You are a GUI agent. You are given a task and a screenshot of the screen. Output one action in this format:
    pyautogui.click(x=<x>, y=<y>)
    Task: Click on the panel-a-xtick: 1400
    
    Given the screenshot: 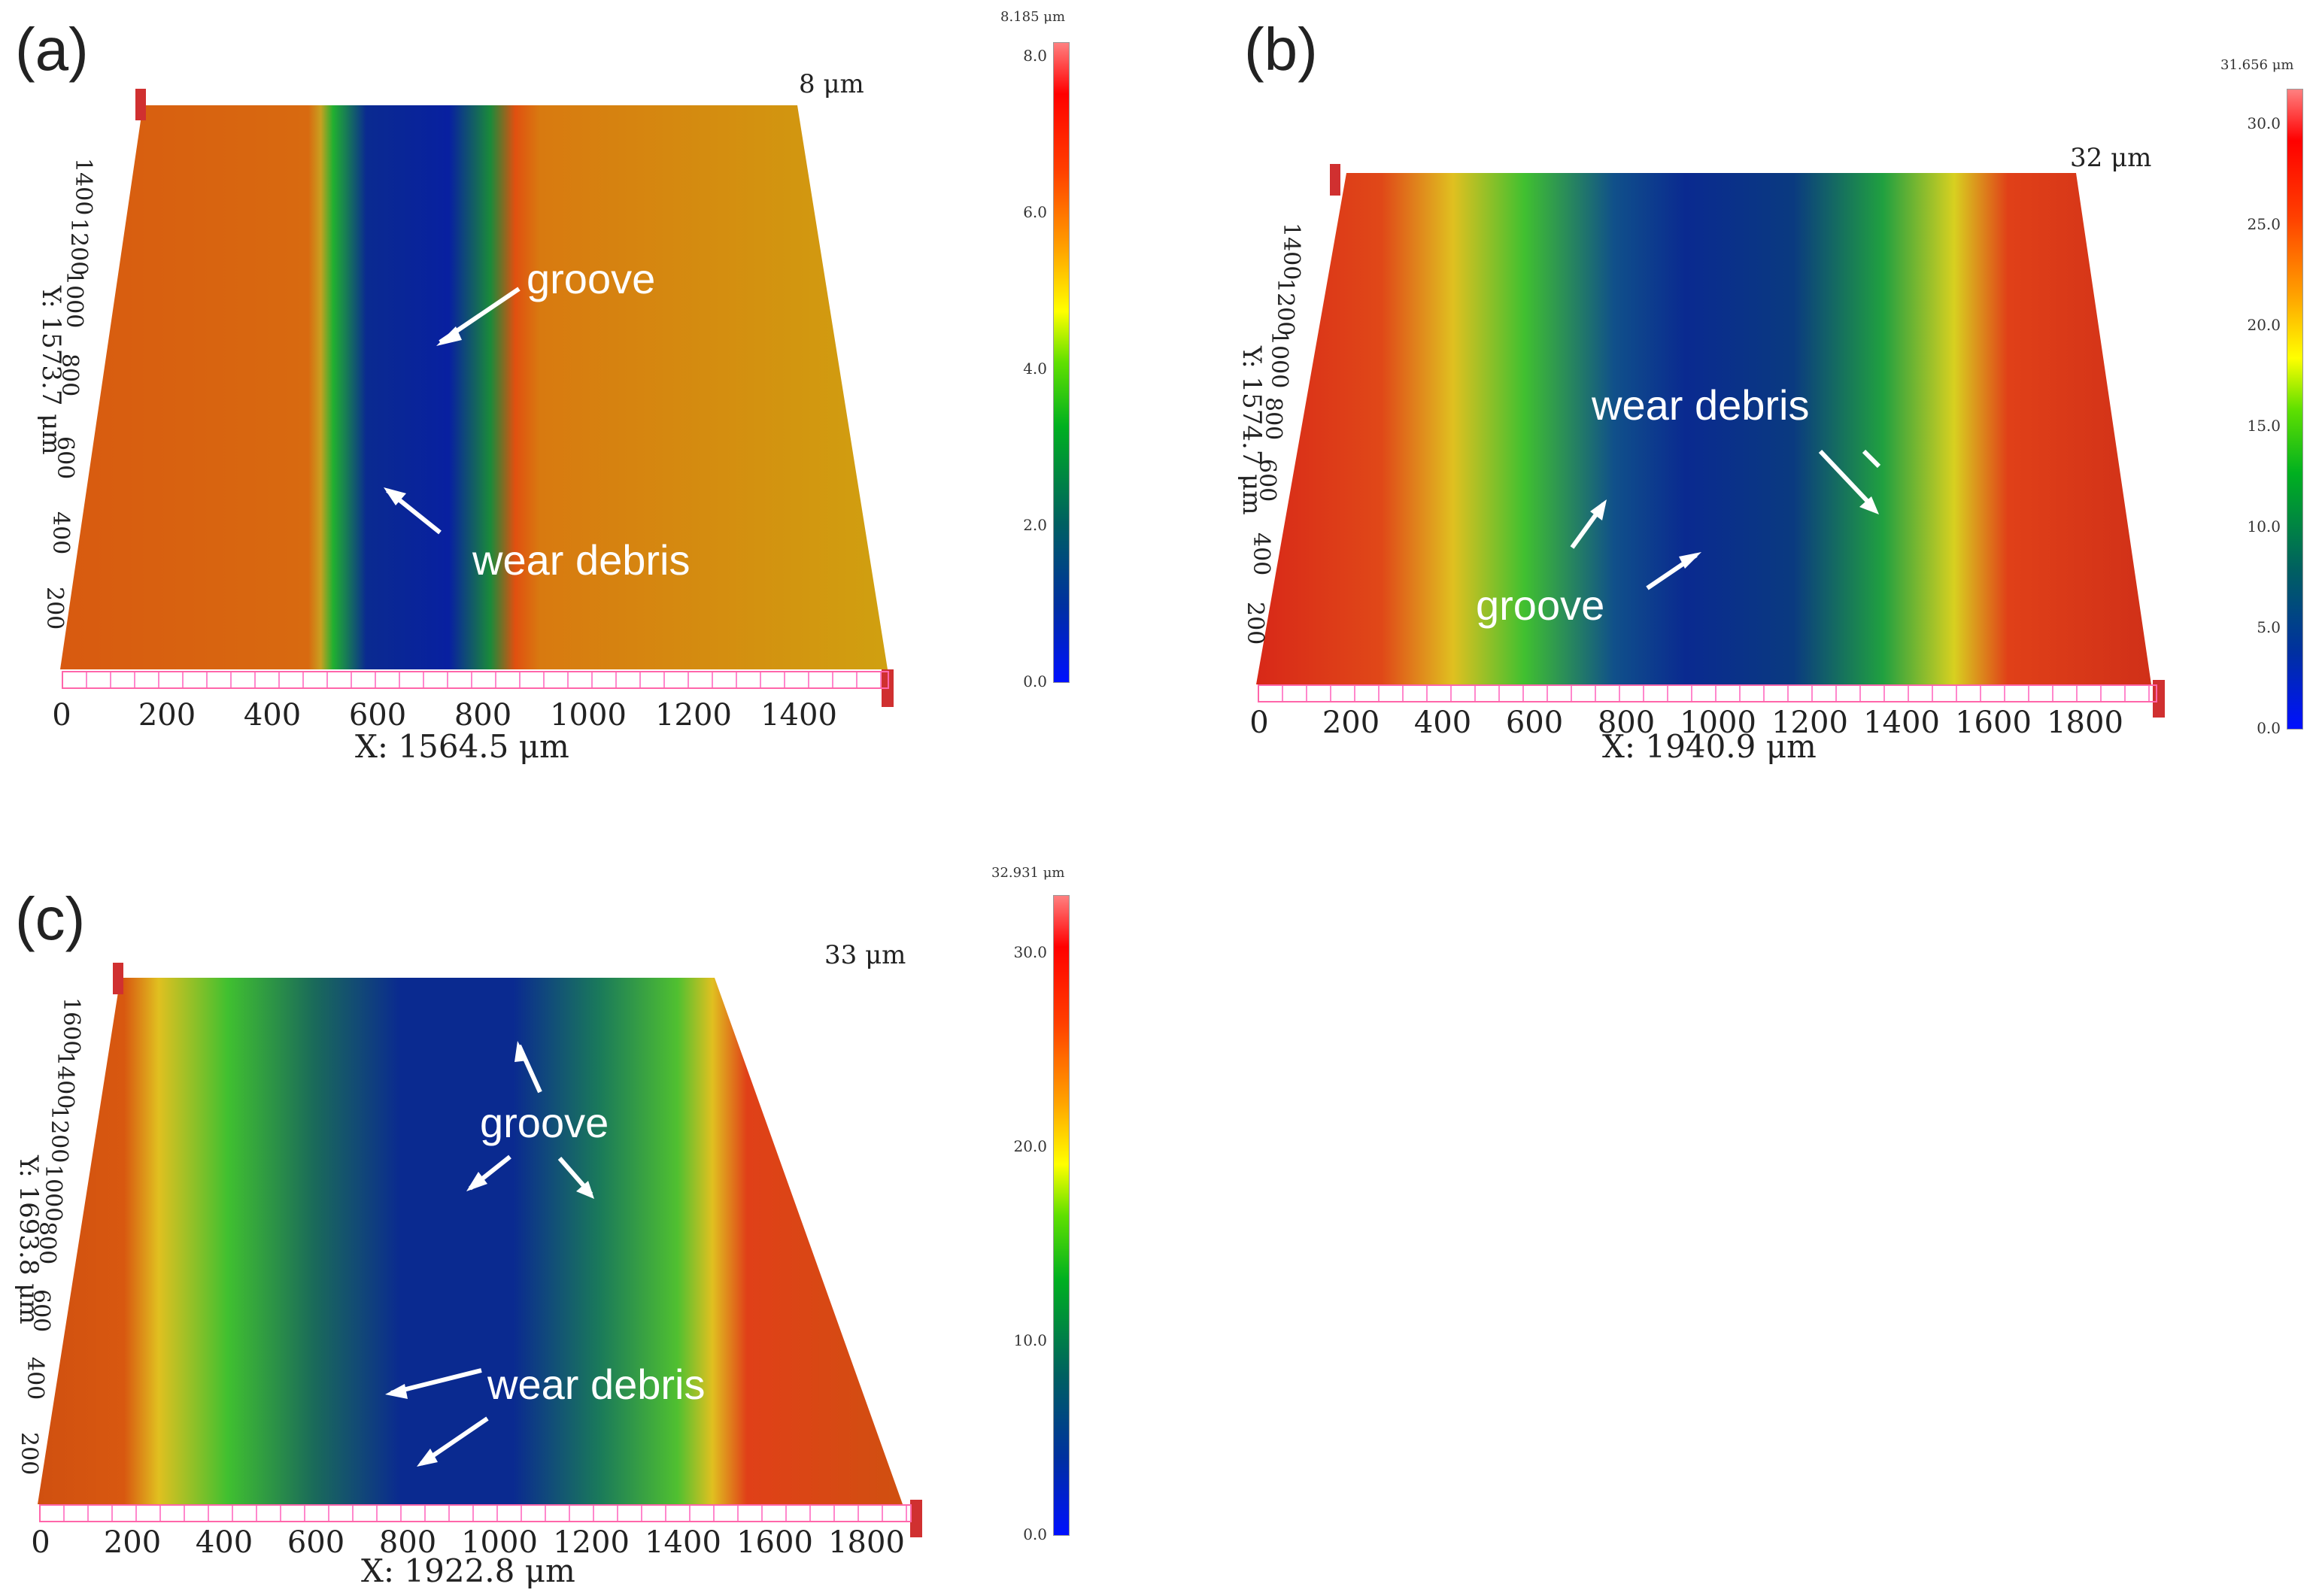 What is the action you would take?
    pyautogui.click(x=799, y=715)
    